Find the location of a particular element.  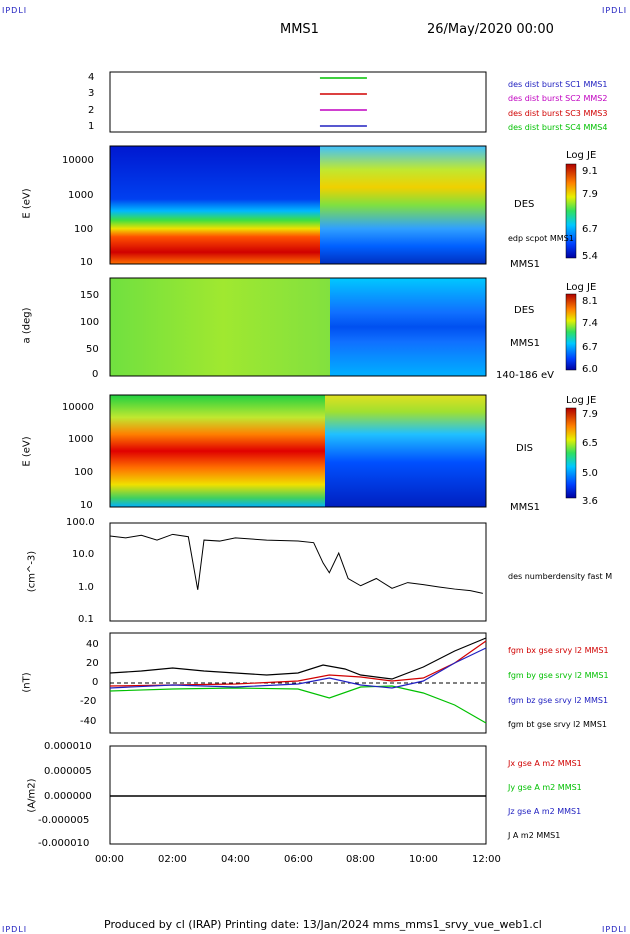

bfield-ytick-0: 0 is located at coordinates (95, 682).